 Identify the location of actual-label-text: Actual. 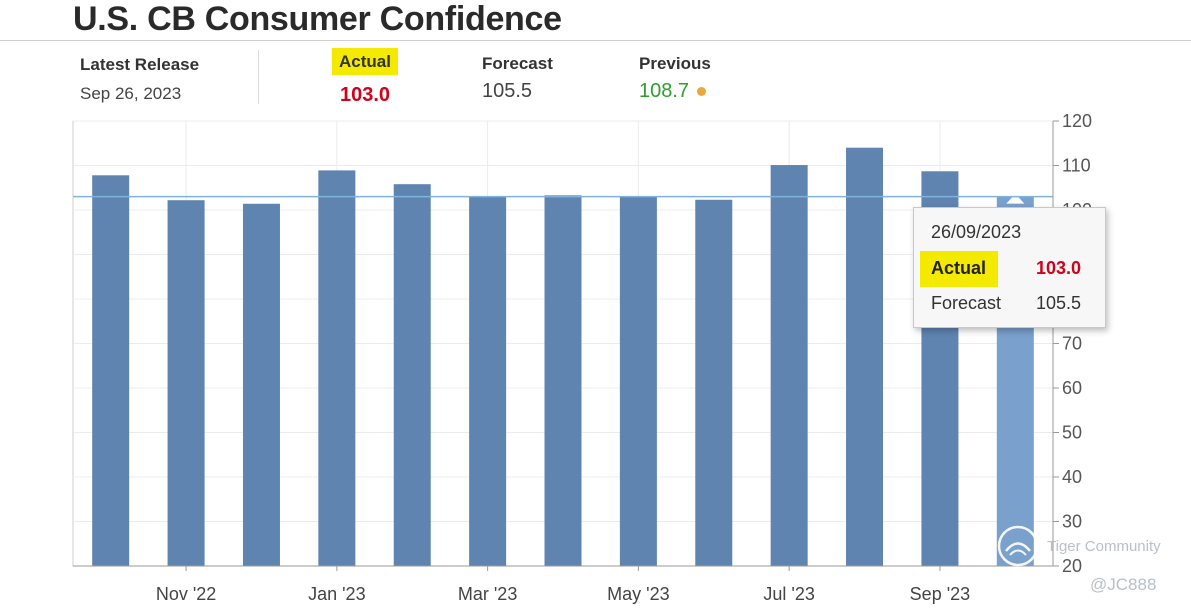
(365, 61).